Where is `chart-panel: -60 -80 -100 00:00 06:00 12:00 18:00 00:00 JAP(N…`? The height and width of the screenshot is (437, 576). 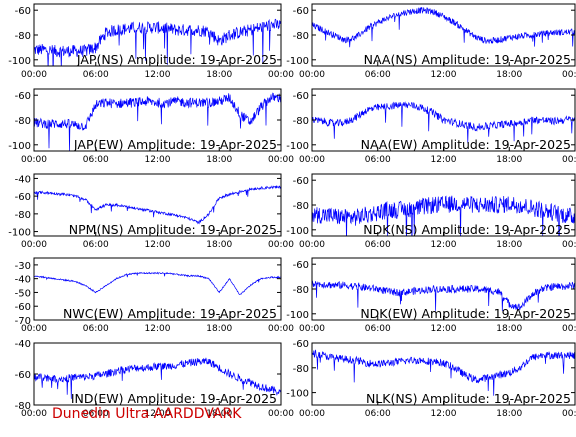
chart-panel: -60 -80 -100 00:00 06:00 12:00 18:00 00:00 JAP(N… is located at coordinates (151, 41).